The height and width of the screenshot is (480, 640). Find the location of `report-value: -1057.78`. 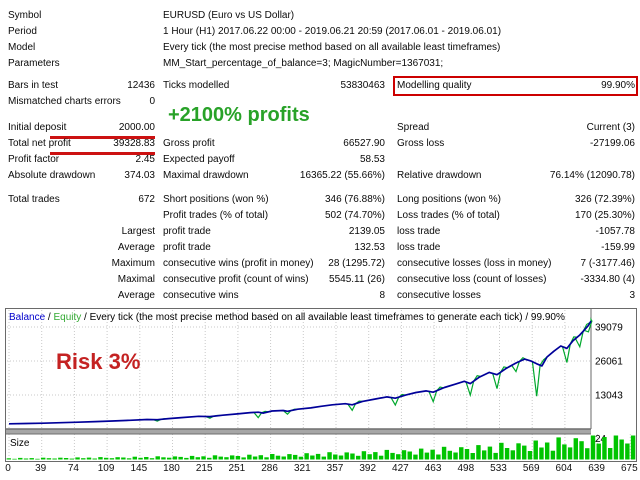

report-value: -1057.78 is located at coordinates (615, 231).